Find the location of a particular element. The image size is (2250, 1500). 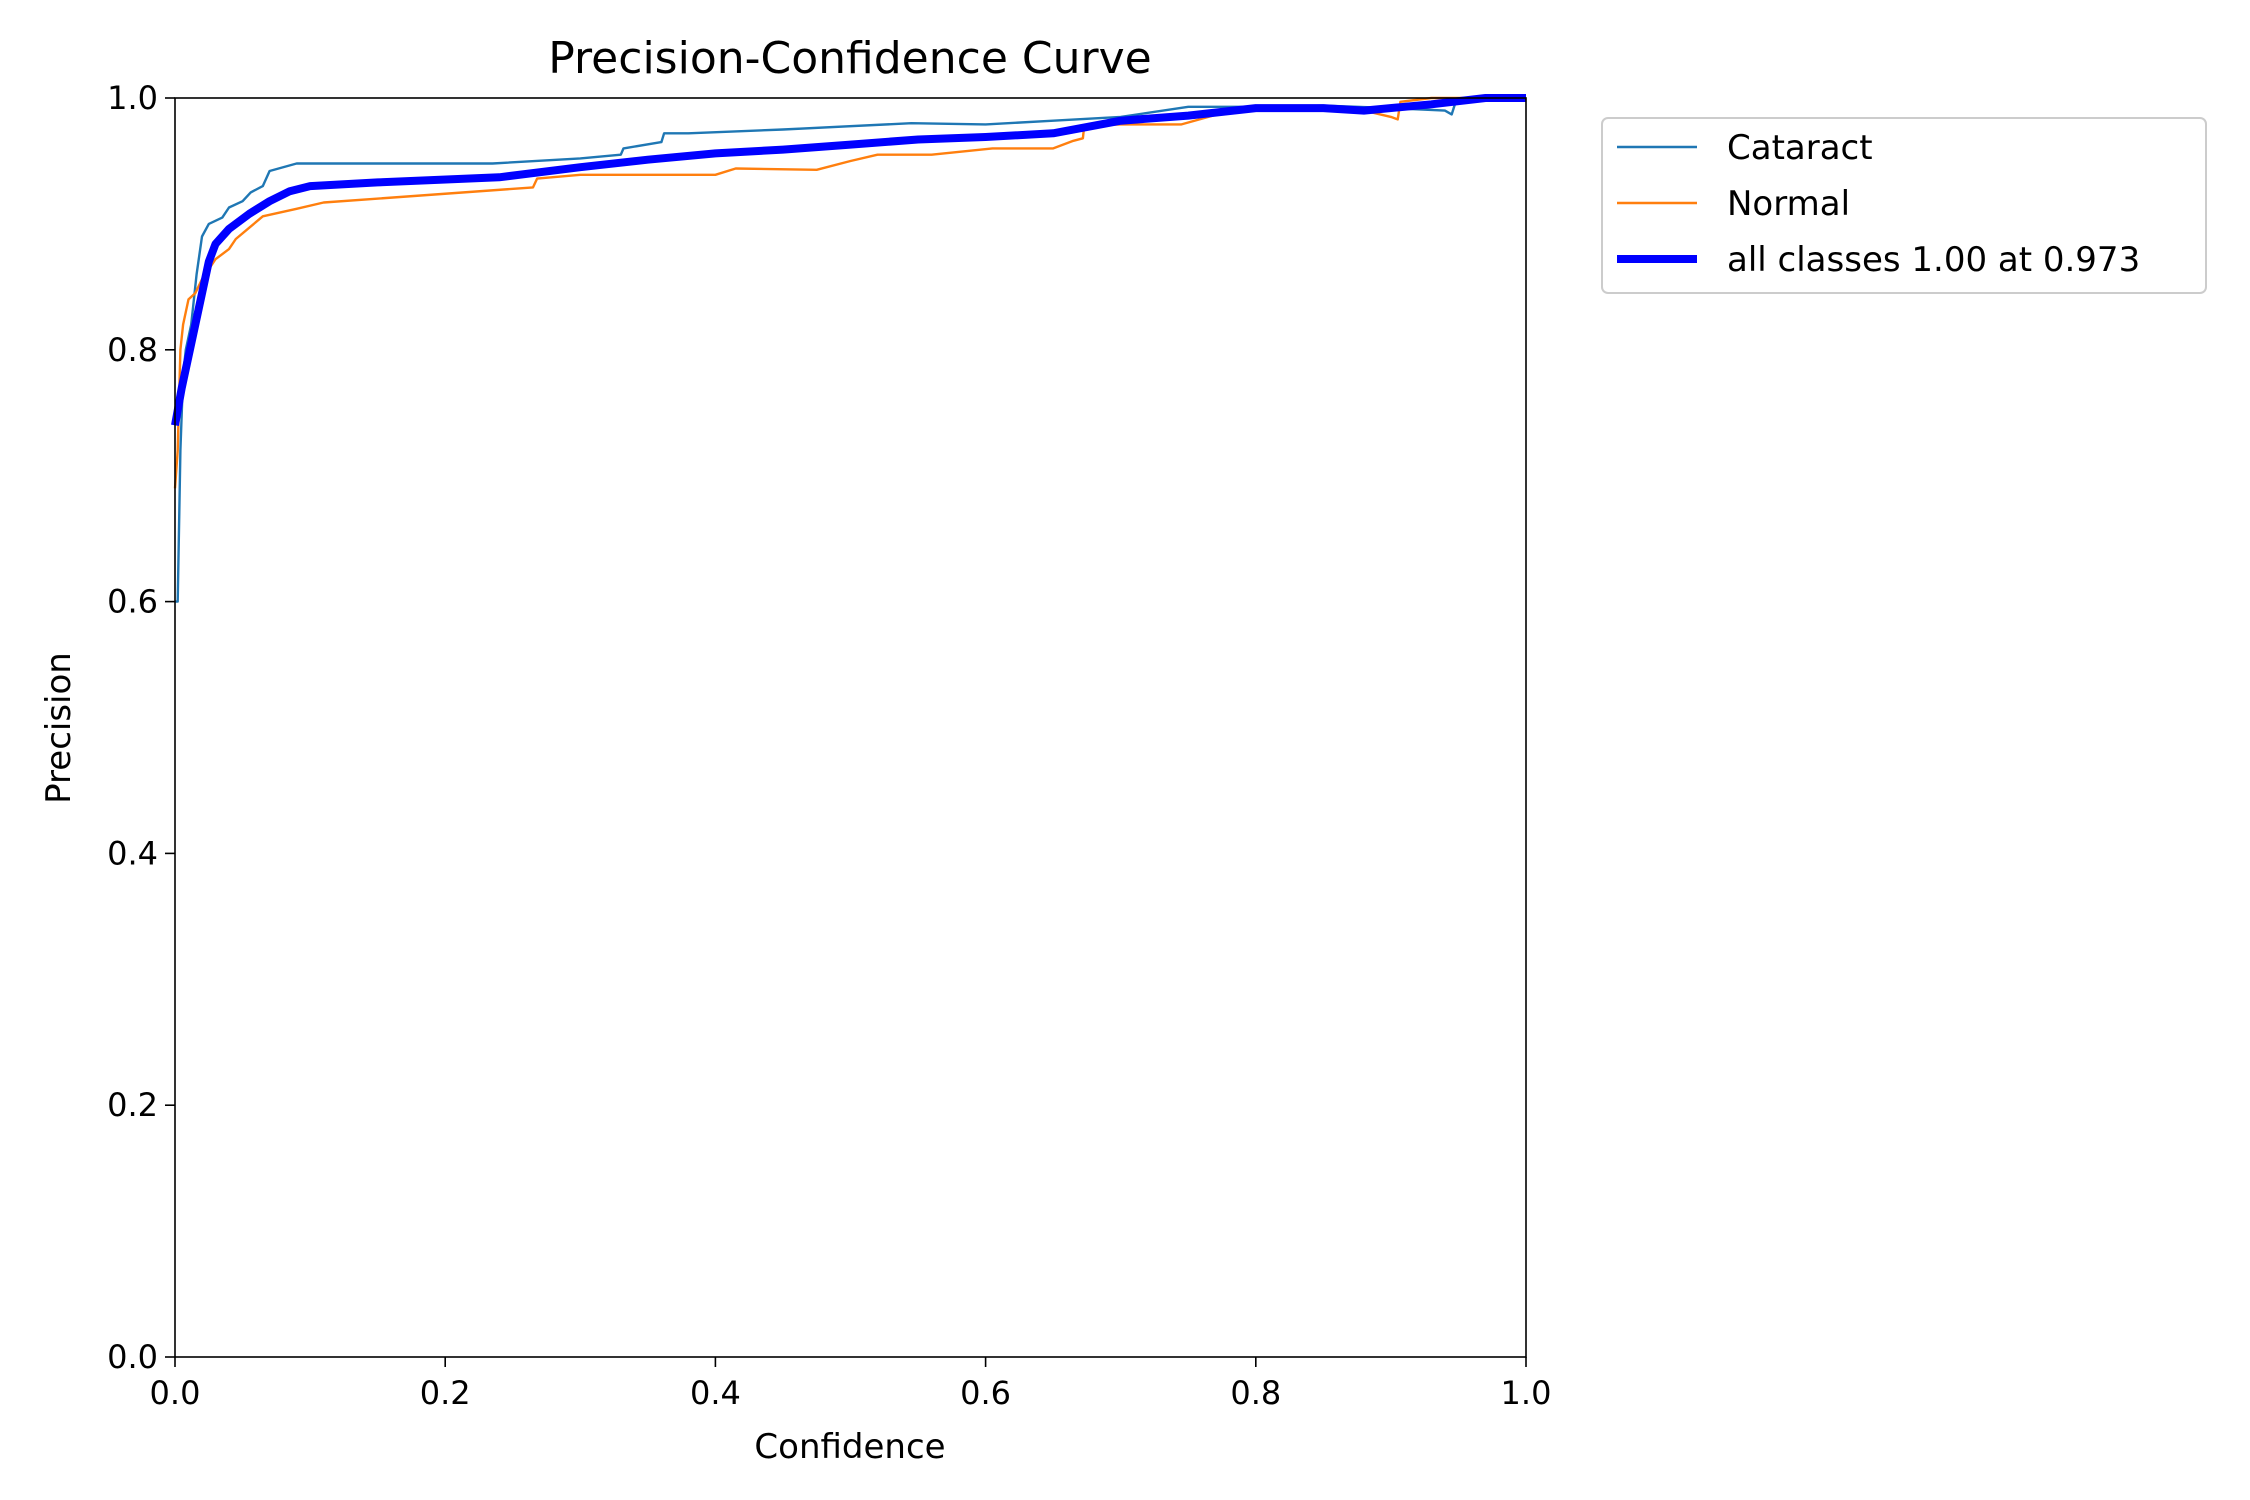

x-tick-label: 0.4 is located at coordinates (715, 1393).